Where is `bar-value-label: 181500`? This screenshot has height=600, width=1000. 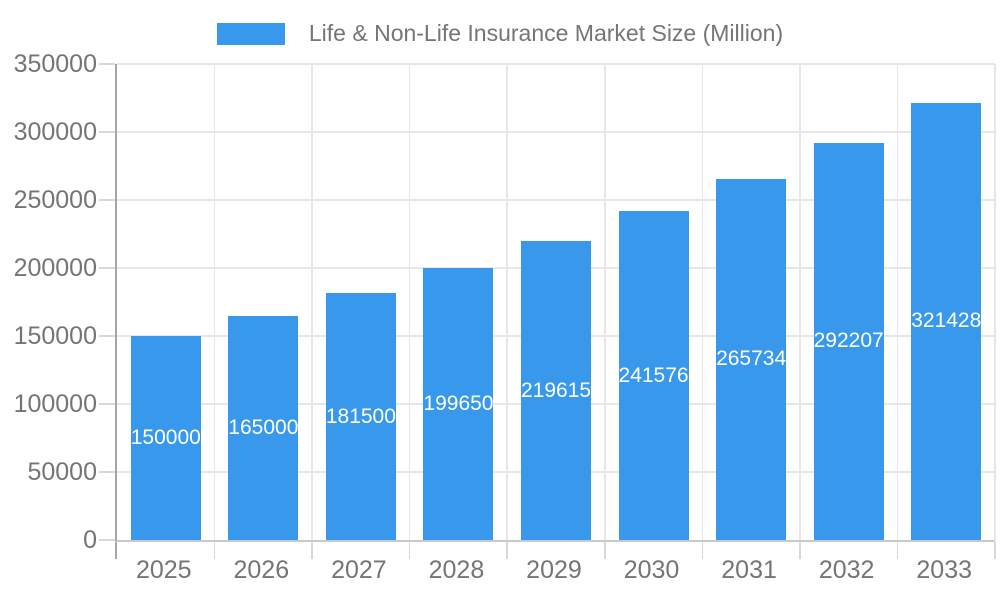 bar-value-label: 181500 is located at coordinates (360, 416).